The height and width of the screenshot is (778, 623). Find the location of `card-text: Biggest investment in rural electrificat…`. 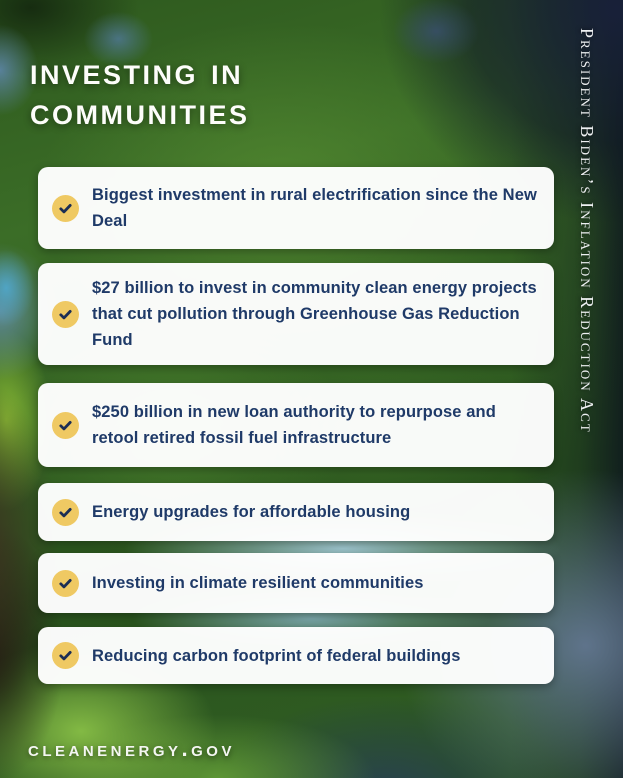

card-text: Biggest investment in rural electrificat… is located at coordinates (314, 208).